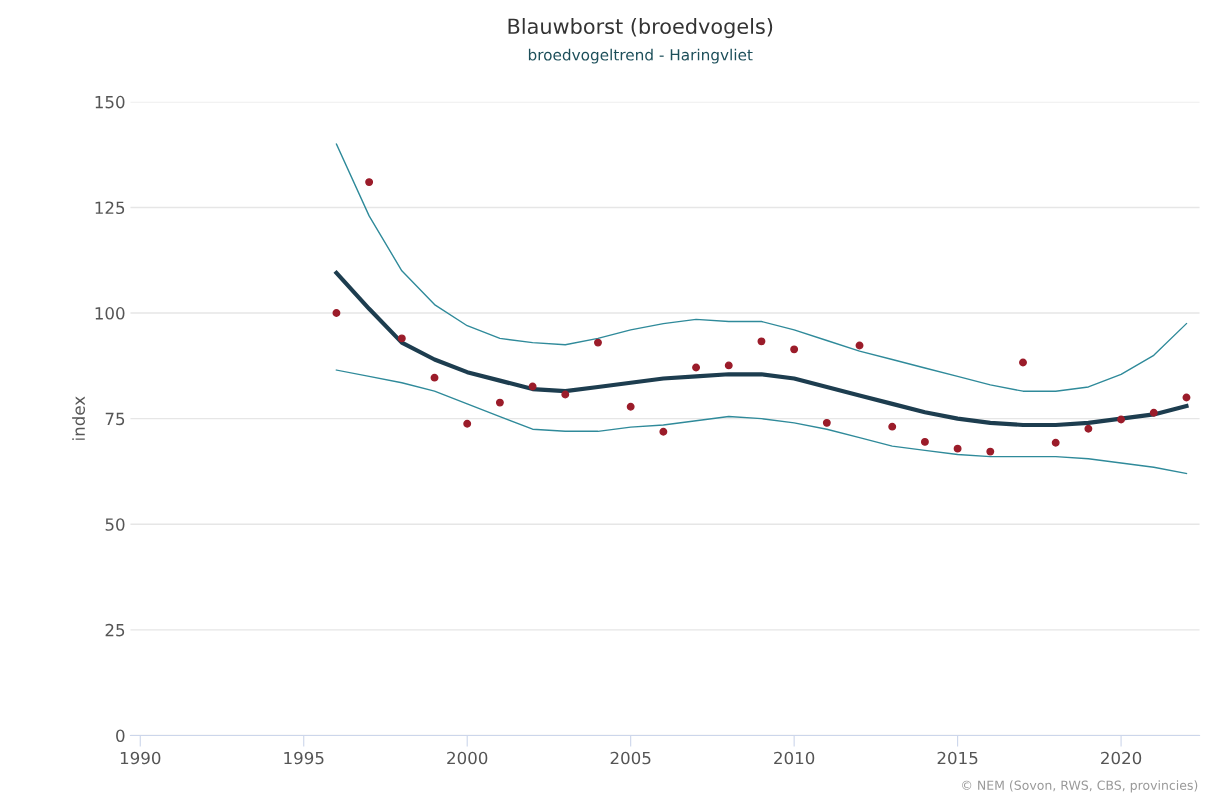 The height and width of the screenshot is (802, 1208). I want to click on x-tick-label: 2000, so click(467, 758).